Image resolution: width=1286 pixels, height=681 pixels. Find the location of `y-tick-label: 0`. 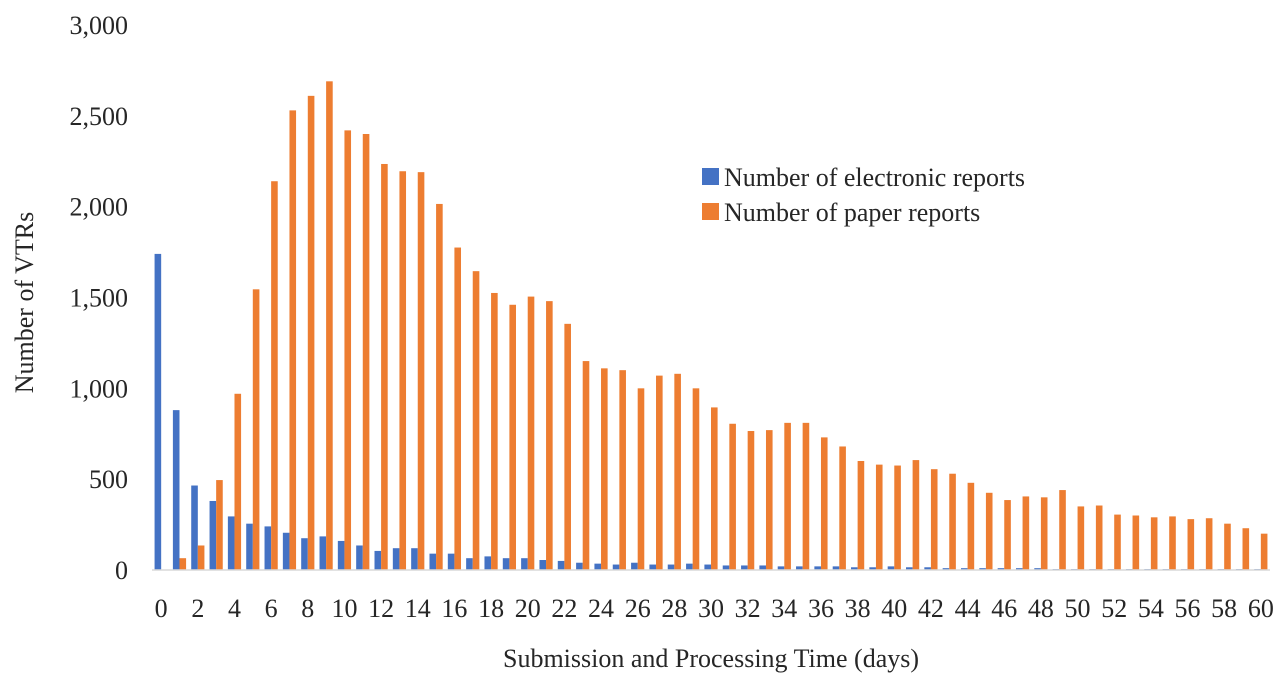

y-tick-label: 0 is located at coordinates (121, 570).